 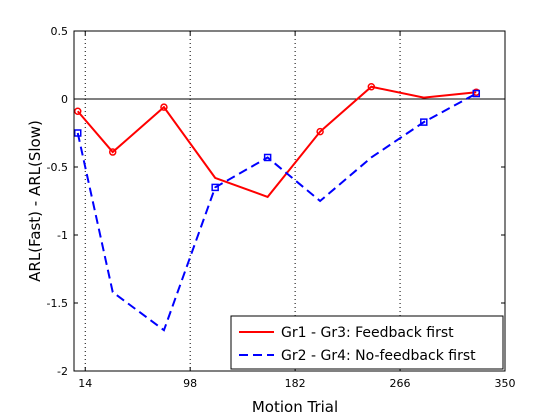 What do you see at coordinates (295, 407) in the screenshot?
I see `x-axis-label: Motion Trial` at bounding box center [295, 407].